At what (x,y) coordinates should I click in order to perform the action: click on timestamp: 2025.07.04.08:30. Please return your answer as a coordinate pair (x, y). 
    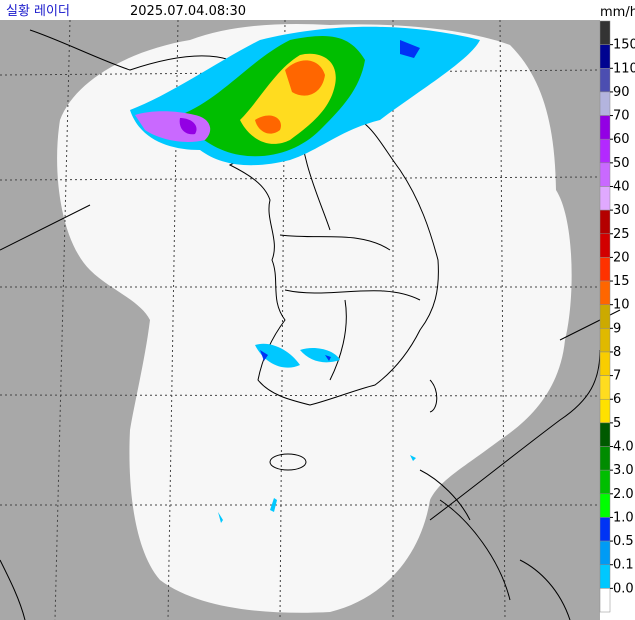
    Looking at the image, I should click on (188, 11).